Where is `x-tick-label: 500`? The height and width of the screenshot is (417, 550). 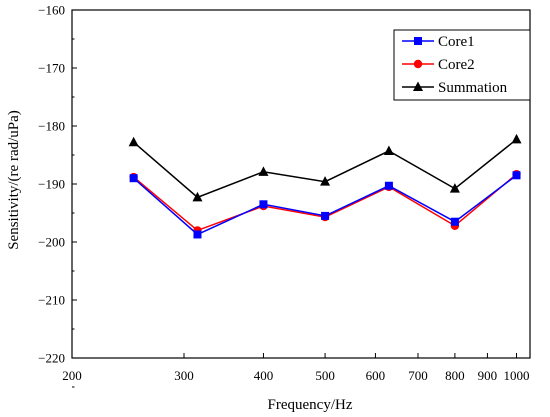 x-tick-label: 500 is located at coordinates (325, 375).